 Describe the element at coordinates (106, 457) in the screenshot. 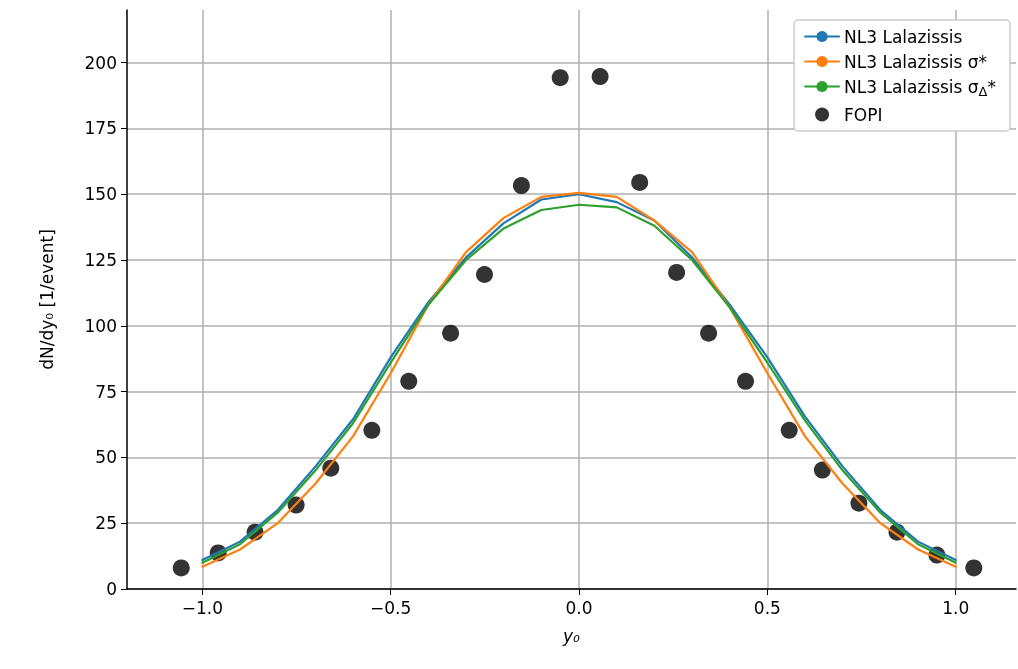

I see `y-tick-label: 50` at that location.